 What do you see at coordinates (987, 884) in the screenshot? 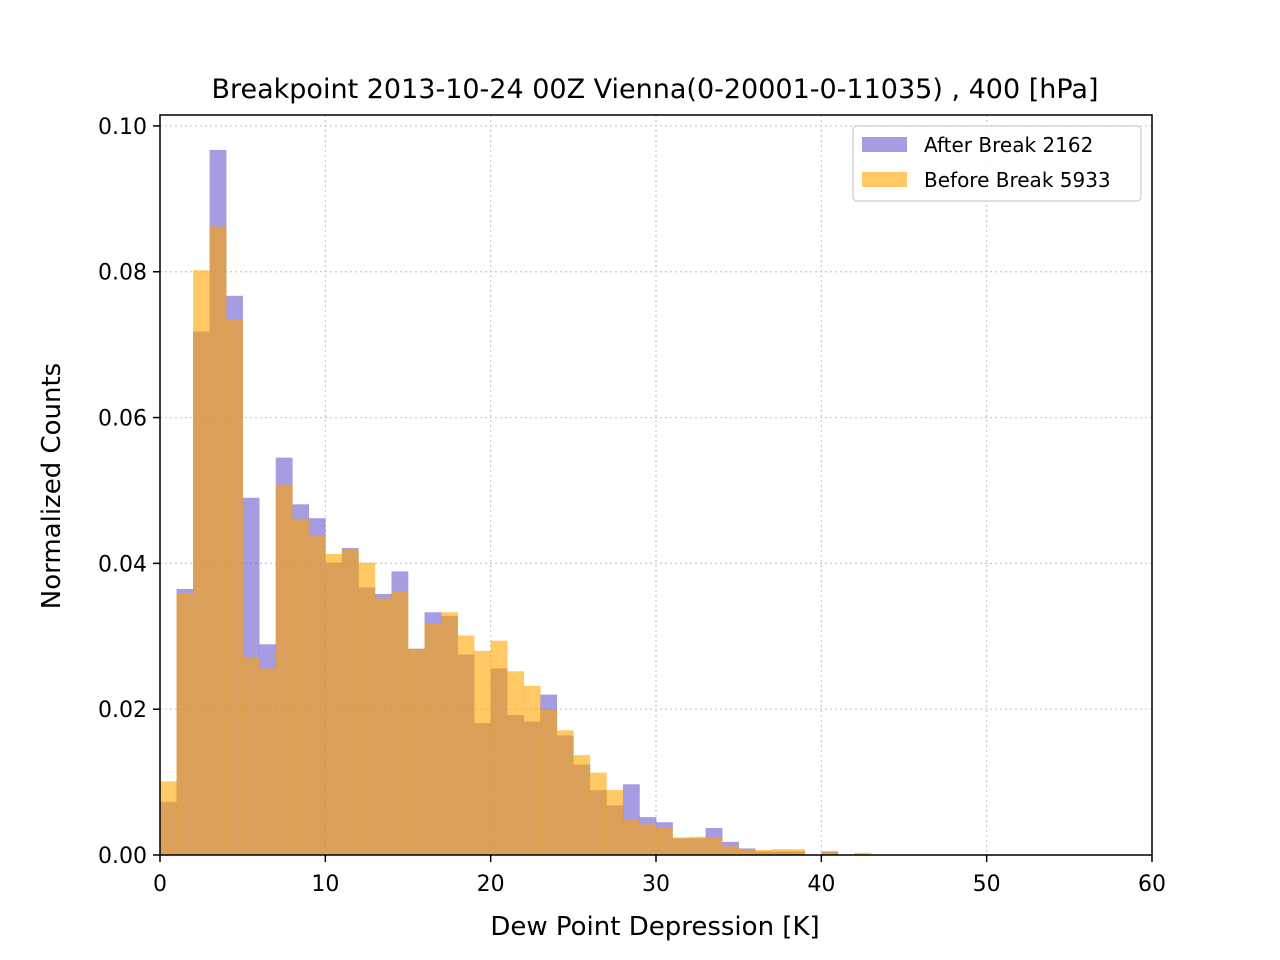
I see `x-tick-label: 50` at bounding box center [987, 884].